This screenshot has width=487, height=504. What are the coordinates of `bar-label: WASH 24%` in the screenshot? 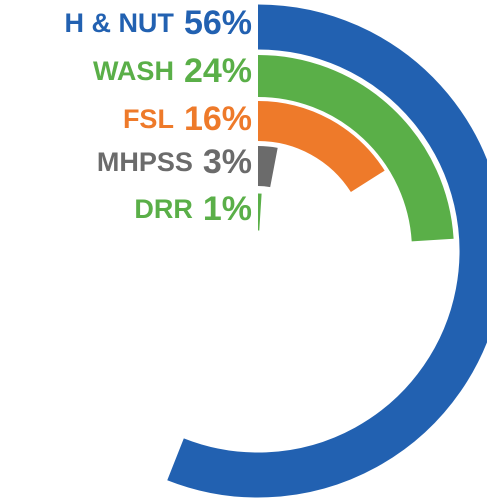 It's located at (172, 71).